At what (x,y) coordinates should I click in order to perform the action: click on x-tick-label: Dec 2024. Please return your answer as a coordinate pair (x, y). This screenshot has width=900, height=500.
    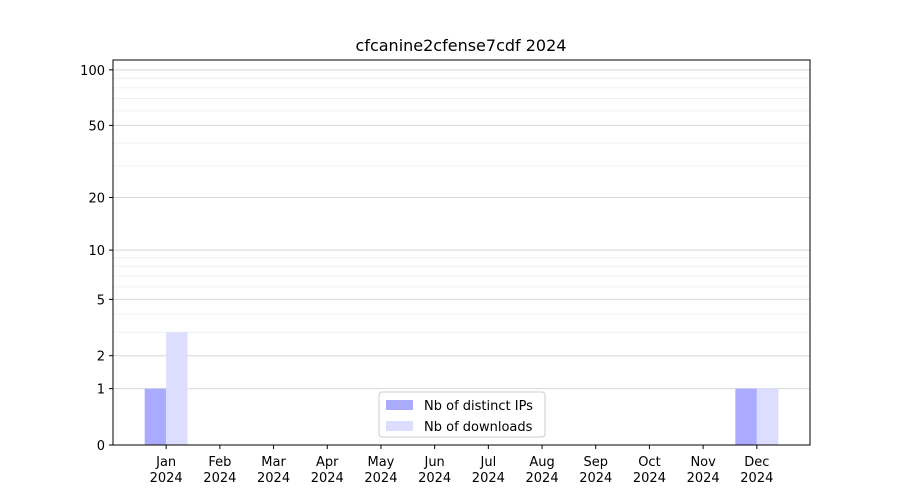
    Looking at the image, I should click on (756, 470).